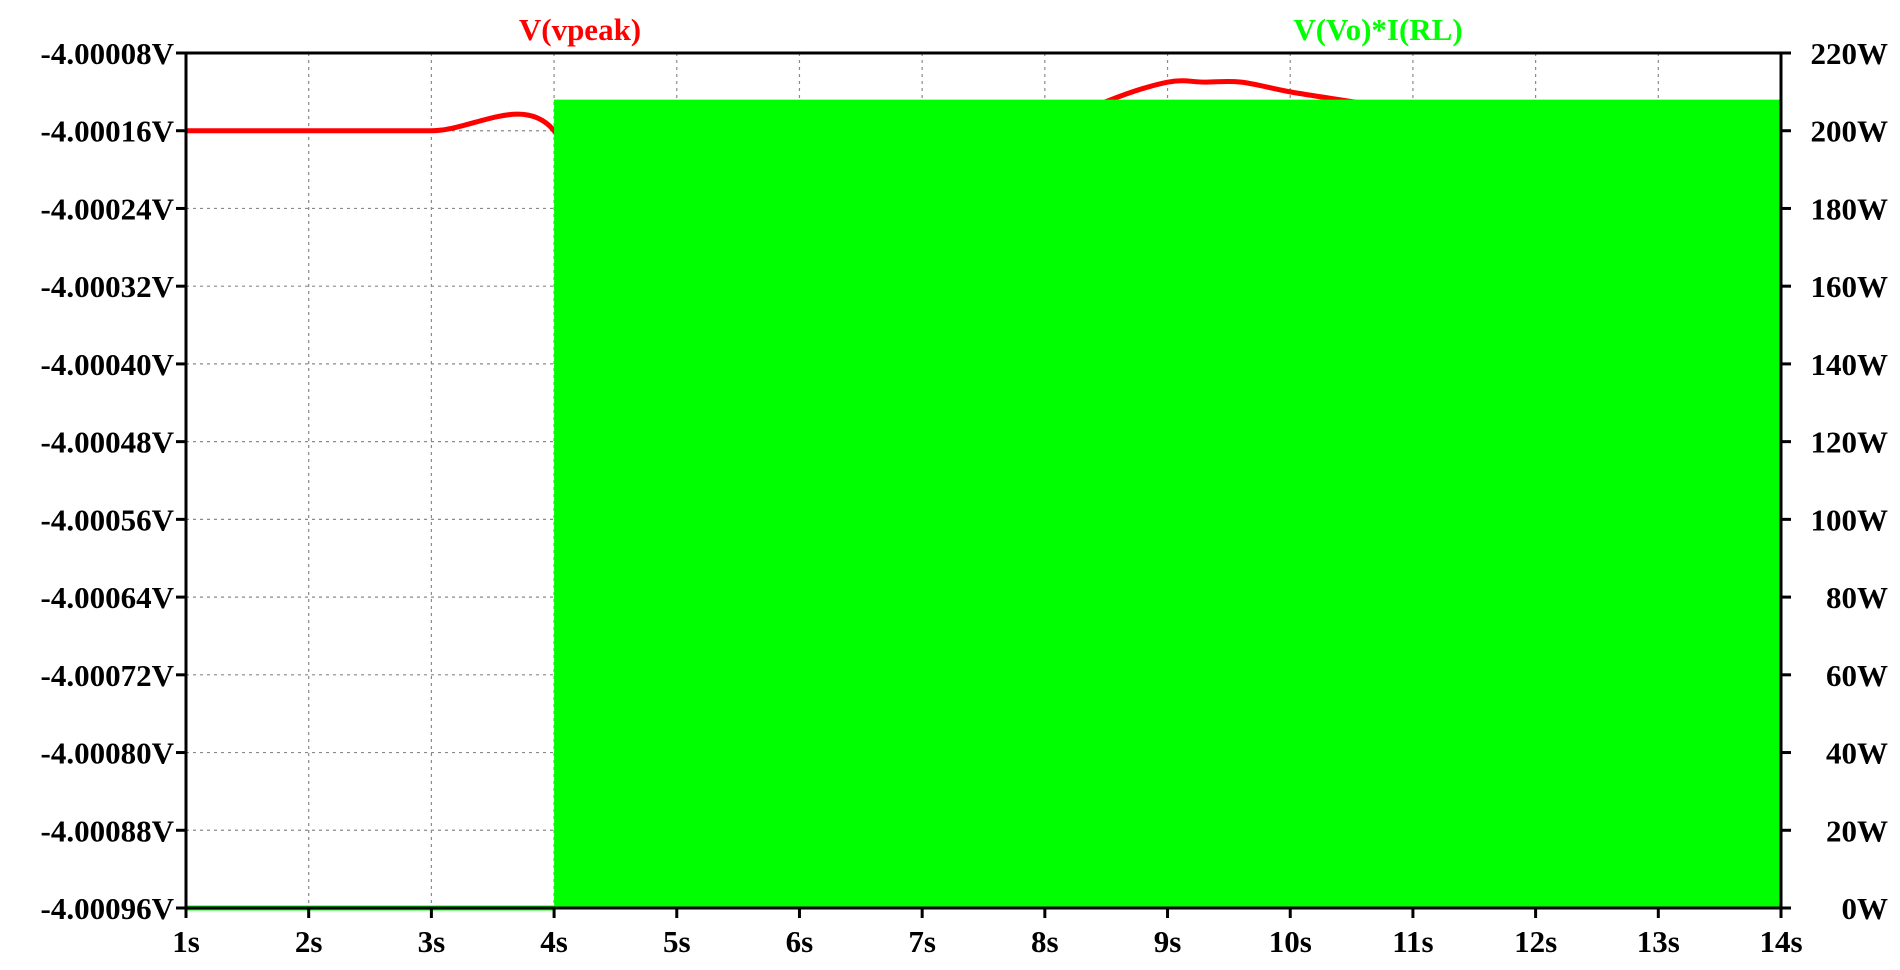 This screenshot has width=1900, height=970. What do you see at coordinates (108, 753) in the screenshot?
I see `y-left-tick-label: -4.00080V` at bounding box center [108, 753].